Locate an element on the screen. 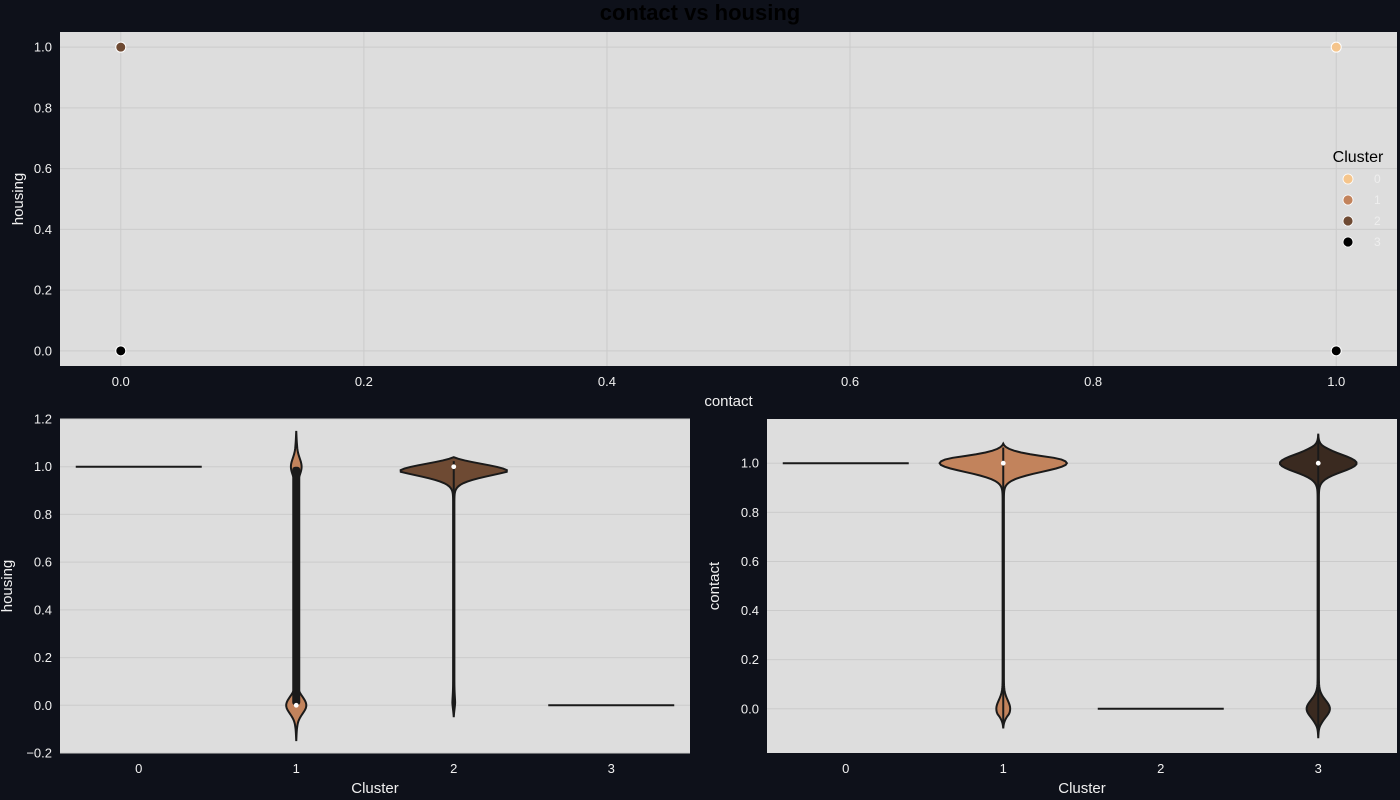  legend-label-1: 1 is located at coordinates (1377, 200).